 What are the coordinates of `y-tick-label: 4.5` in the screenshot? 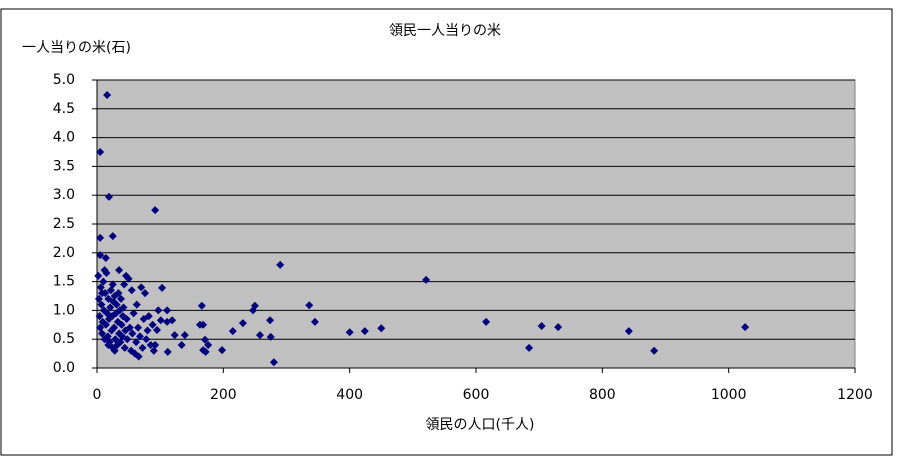 It's located at (64, 109).